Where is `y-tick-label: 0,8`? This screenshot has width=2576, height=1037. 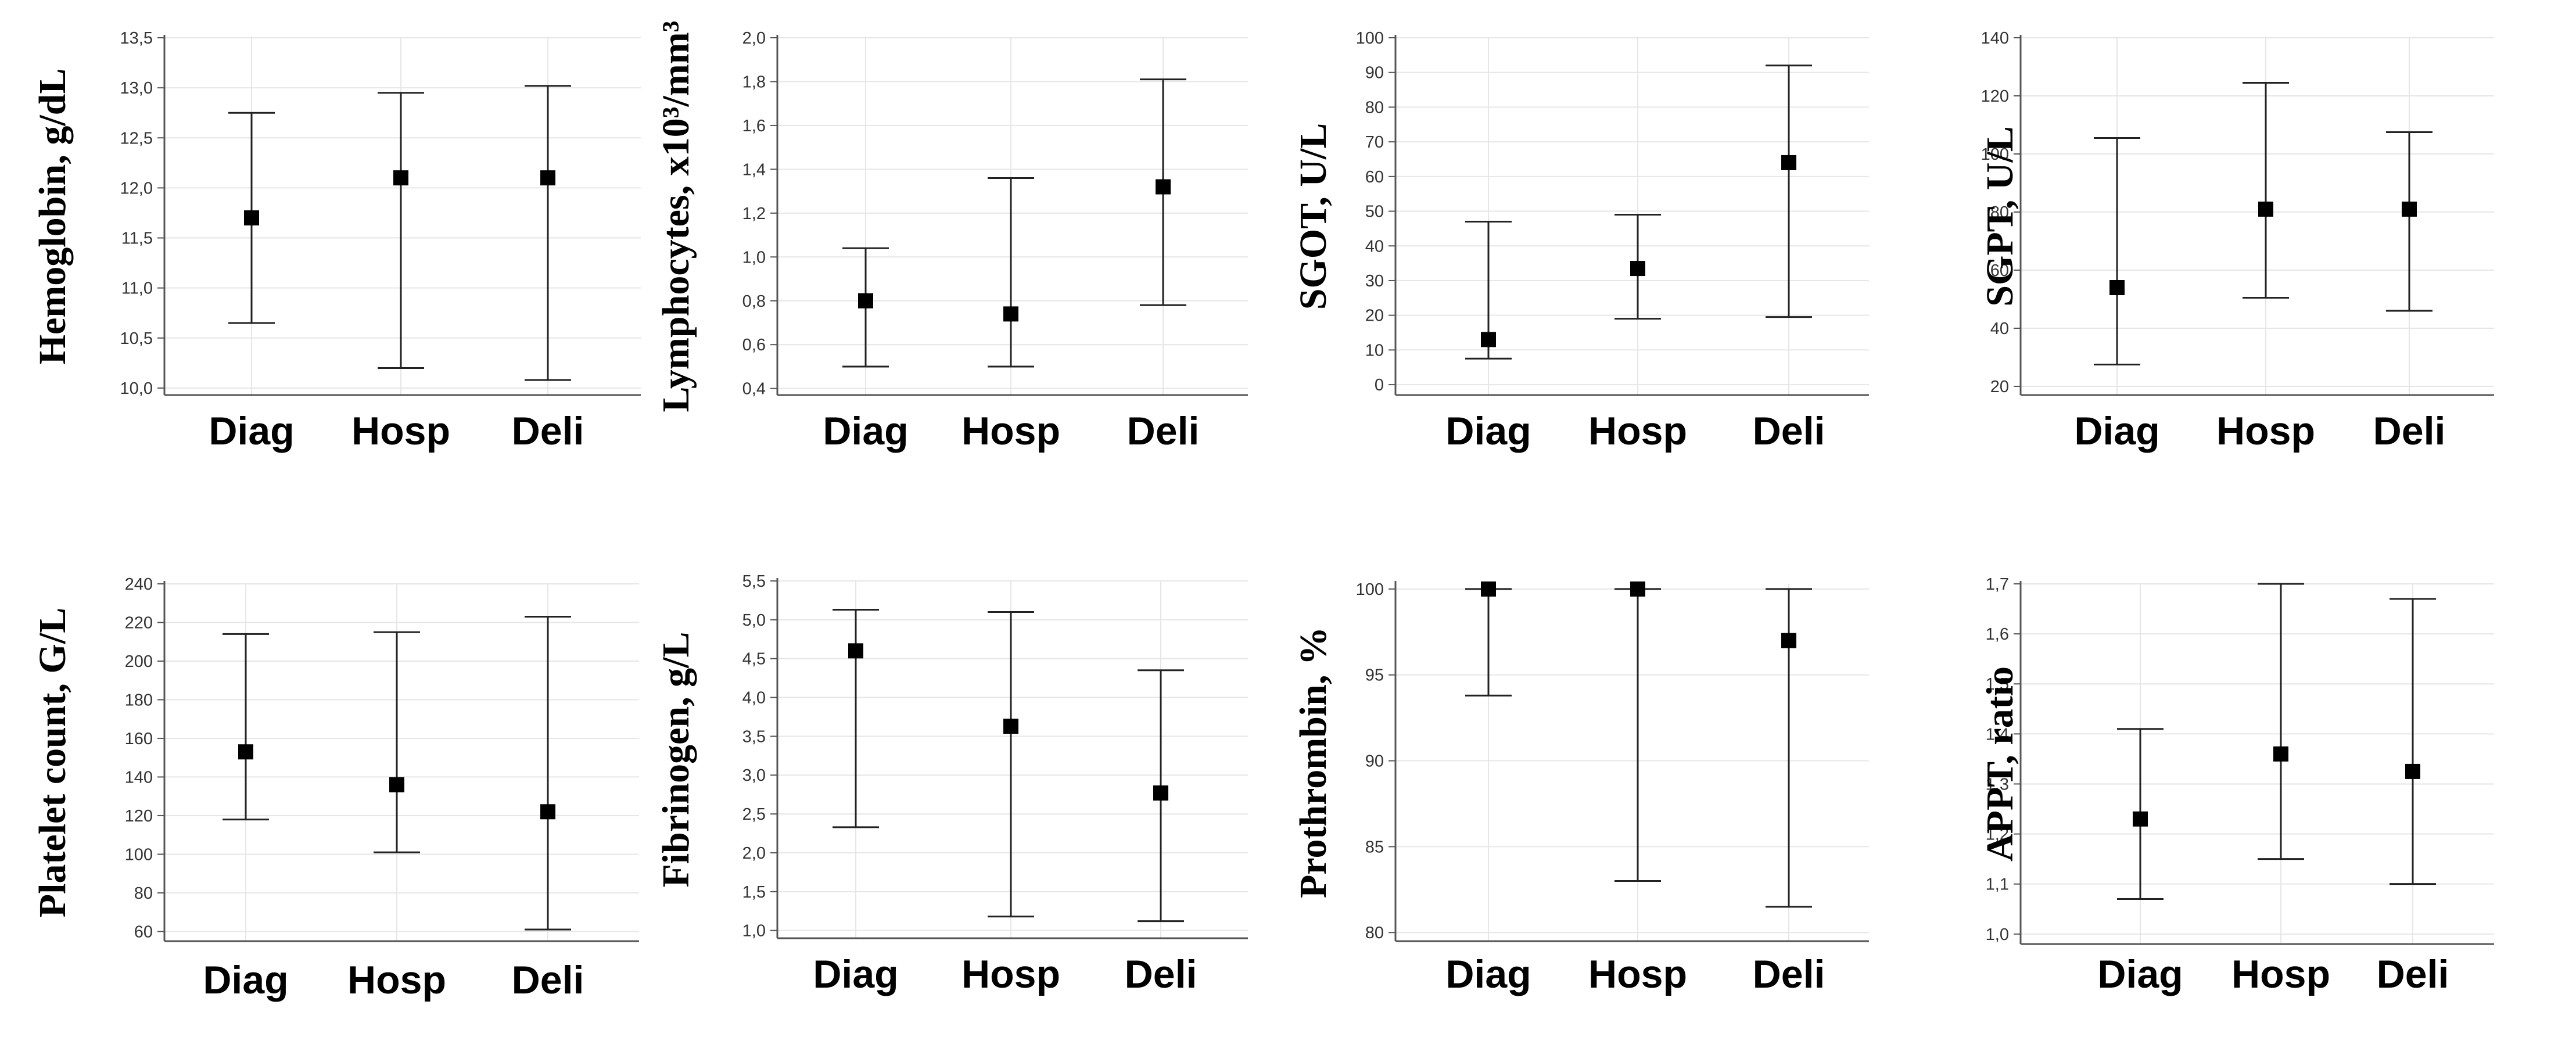 y-tick-label: 0,8 is located at coordinates (754, 301).